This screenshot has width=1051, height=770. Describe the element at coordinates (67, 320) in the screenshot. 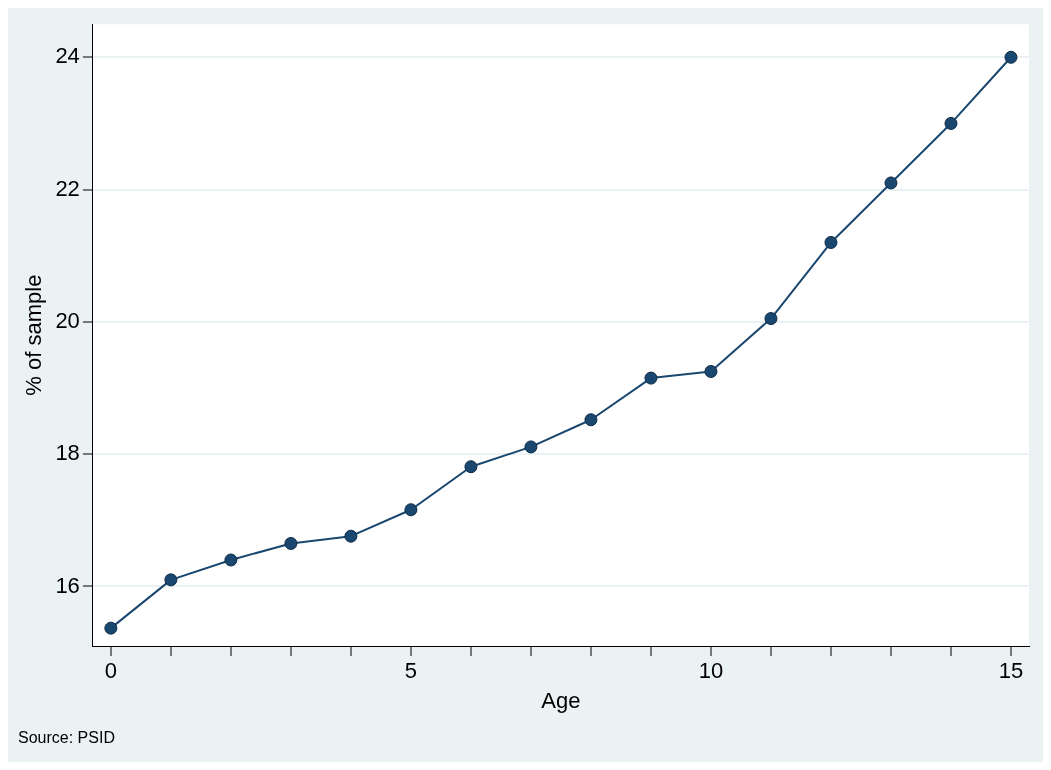

I see `y-tick-label: 20` at that location.